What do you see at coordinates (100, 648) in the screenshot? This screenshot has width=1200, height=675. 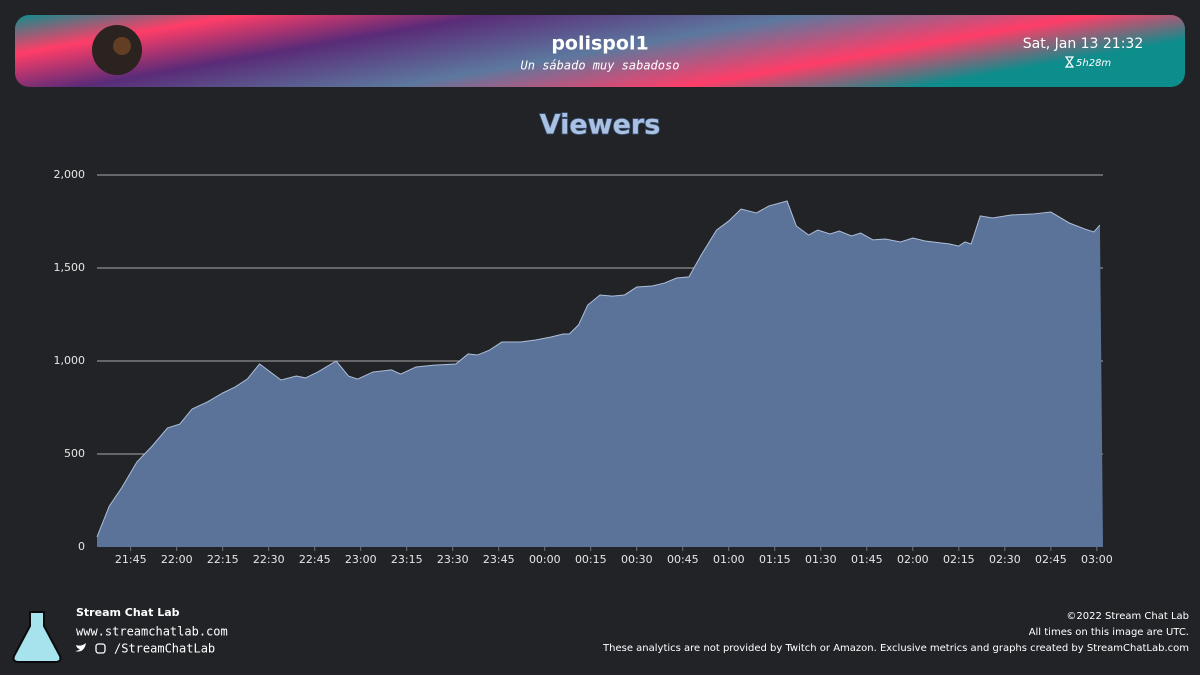 I see `instagram-icon` at bounding box center [100, 648].